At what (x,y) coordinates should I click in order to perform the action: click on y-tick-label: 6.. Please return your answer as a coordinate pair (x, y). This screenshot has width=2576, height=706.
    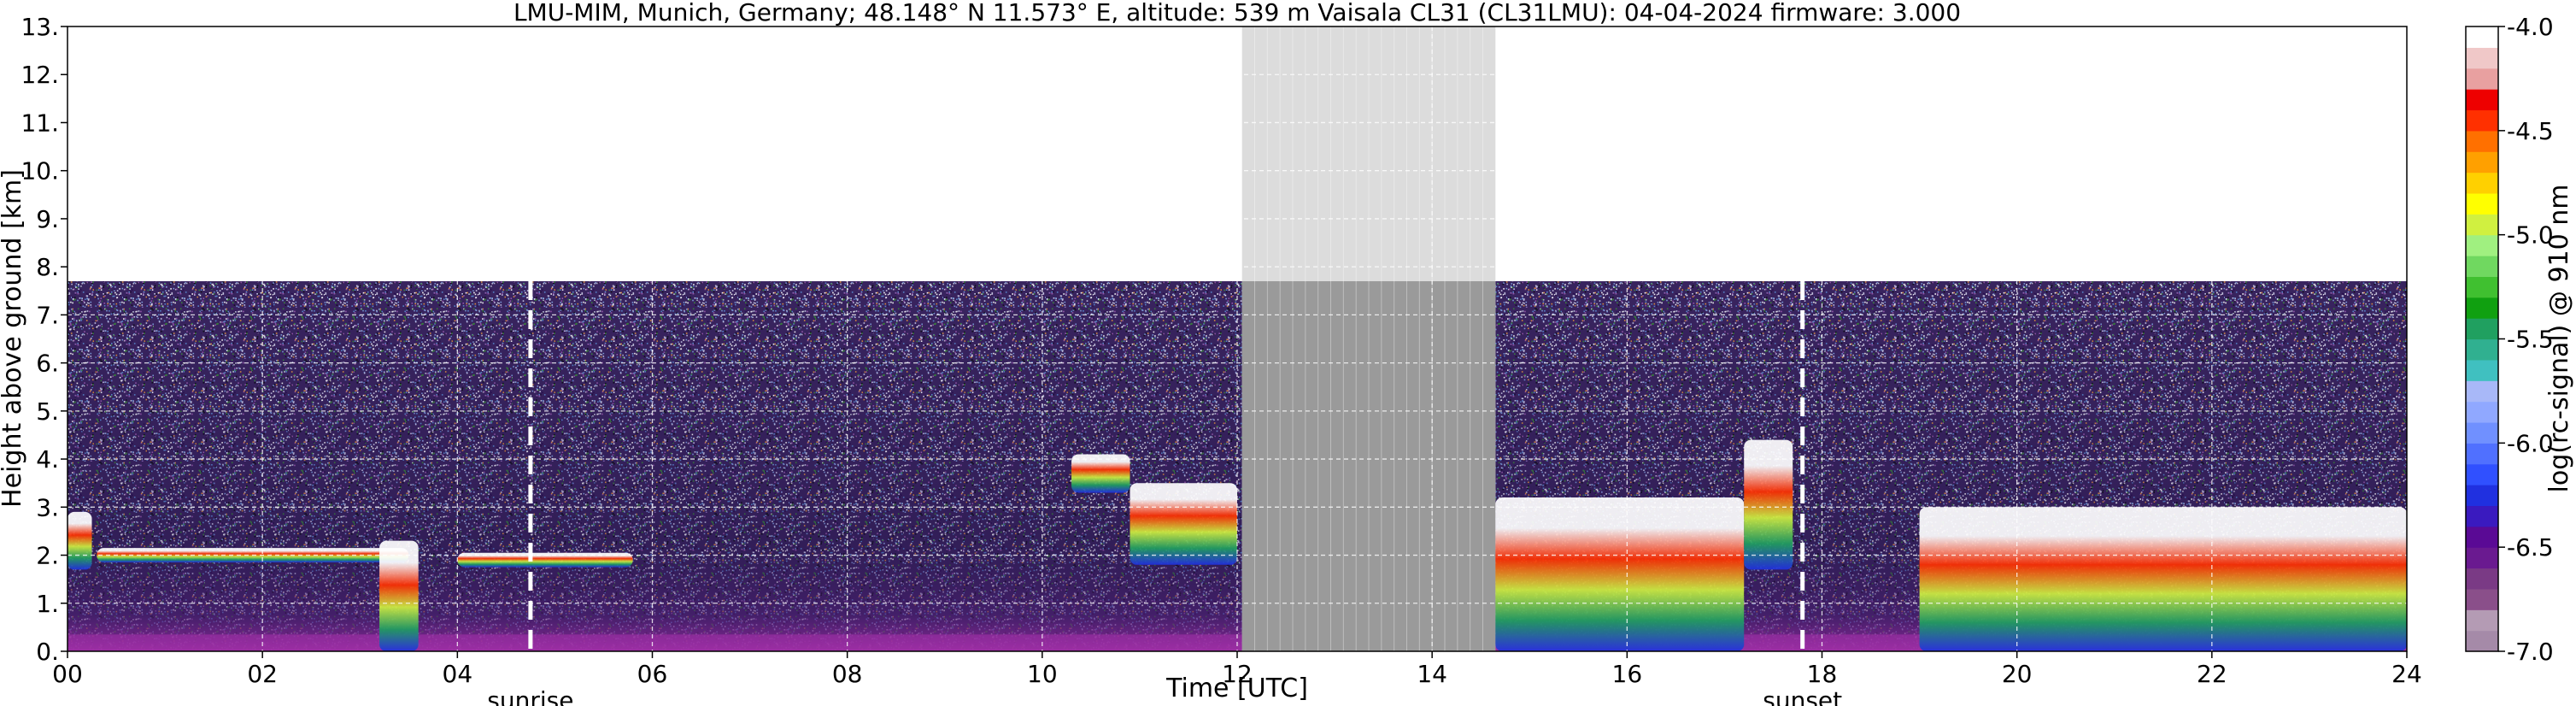
    Looking at the image, I should click on (47, 364).